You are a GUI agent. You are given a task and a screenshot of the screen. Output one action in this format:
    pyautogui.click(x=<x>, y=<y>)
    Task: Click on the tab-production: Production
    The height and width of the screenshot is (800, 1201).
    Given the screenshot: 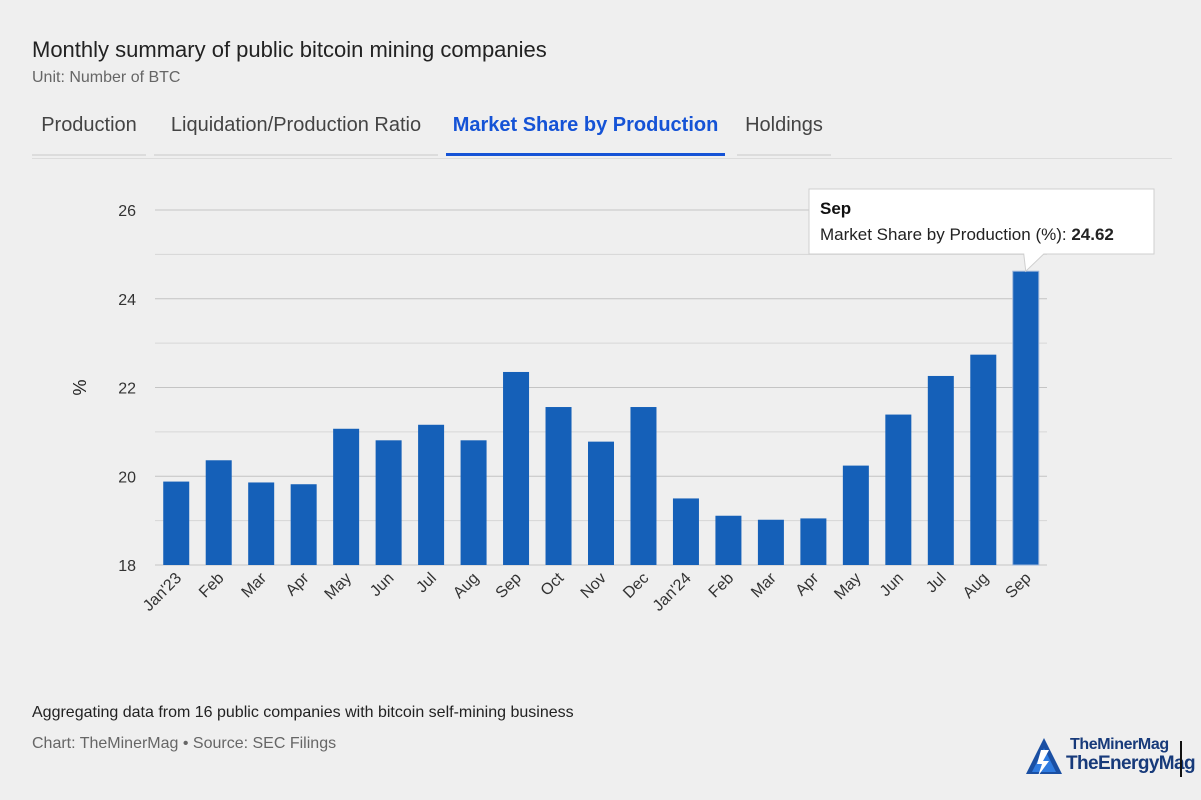 What is the action you would take?
    pyautogui.click(x=89, y=132)
    